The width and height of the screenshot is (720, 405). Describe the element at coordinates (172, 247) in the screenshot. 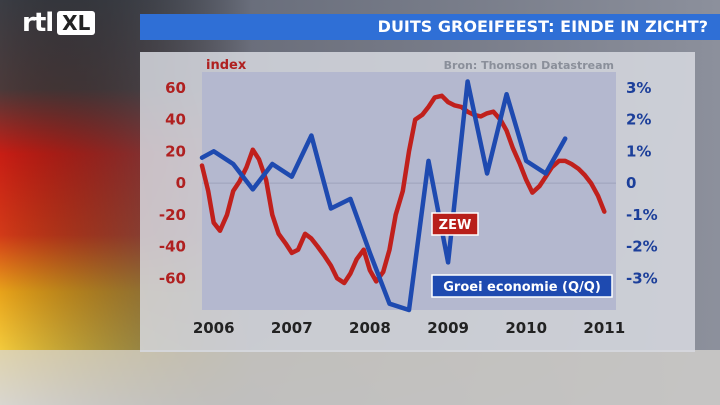

I see `y-left-tick-label: -40` at that location.